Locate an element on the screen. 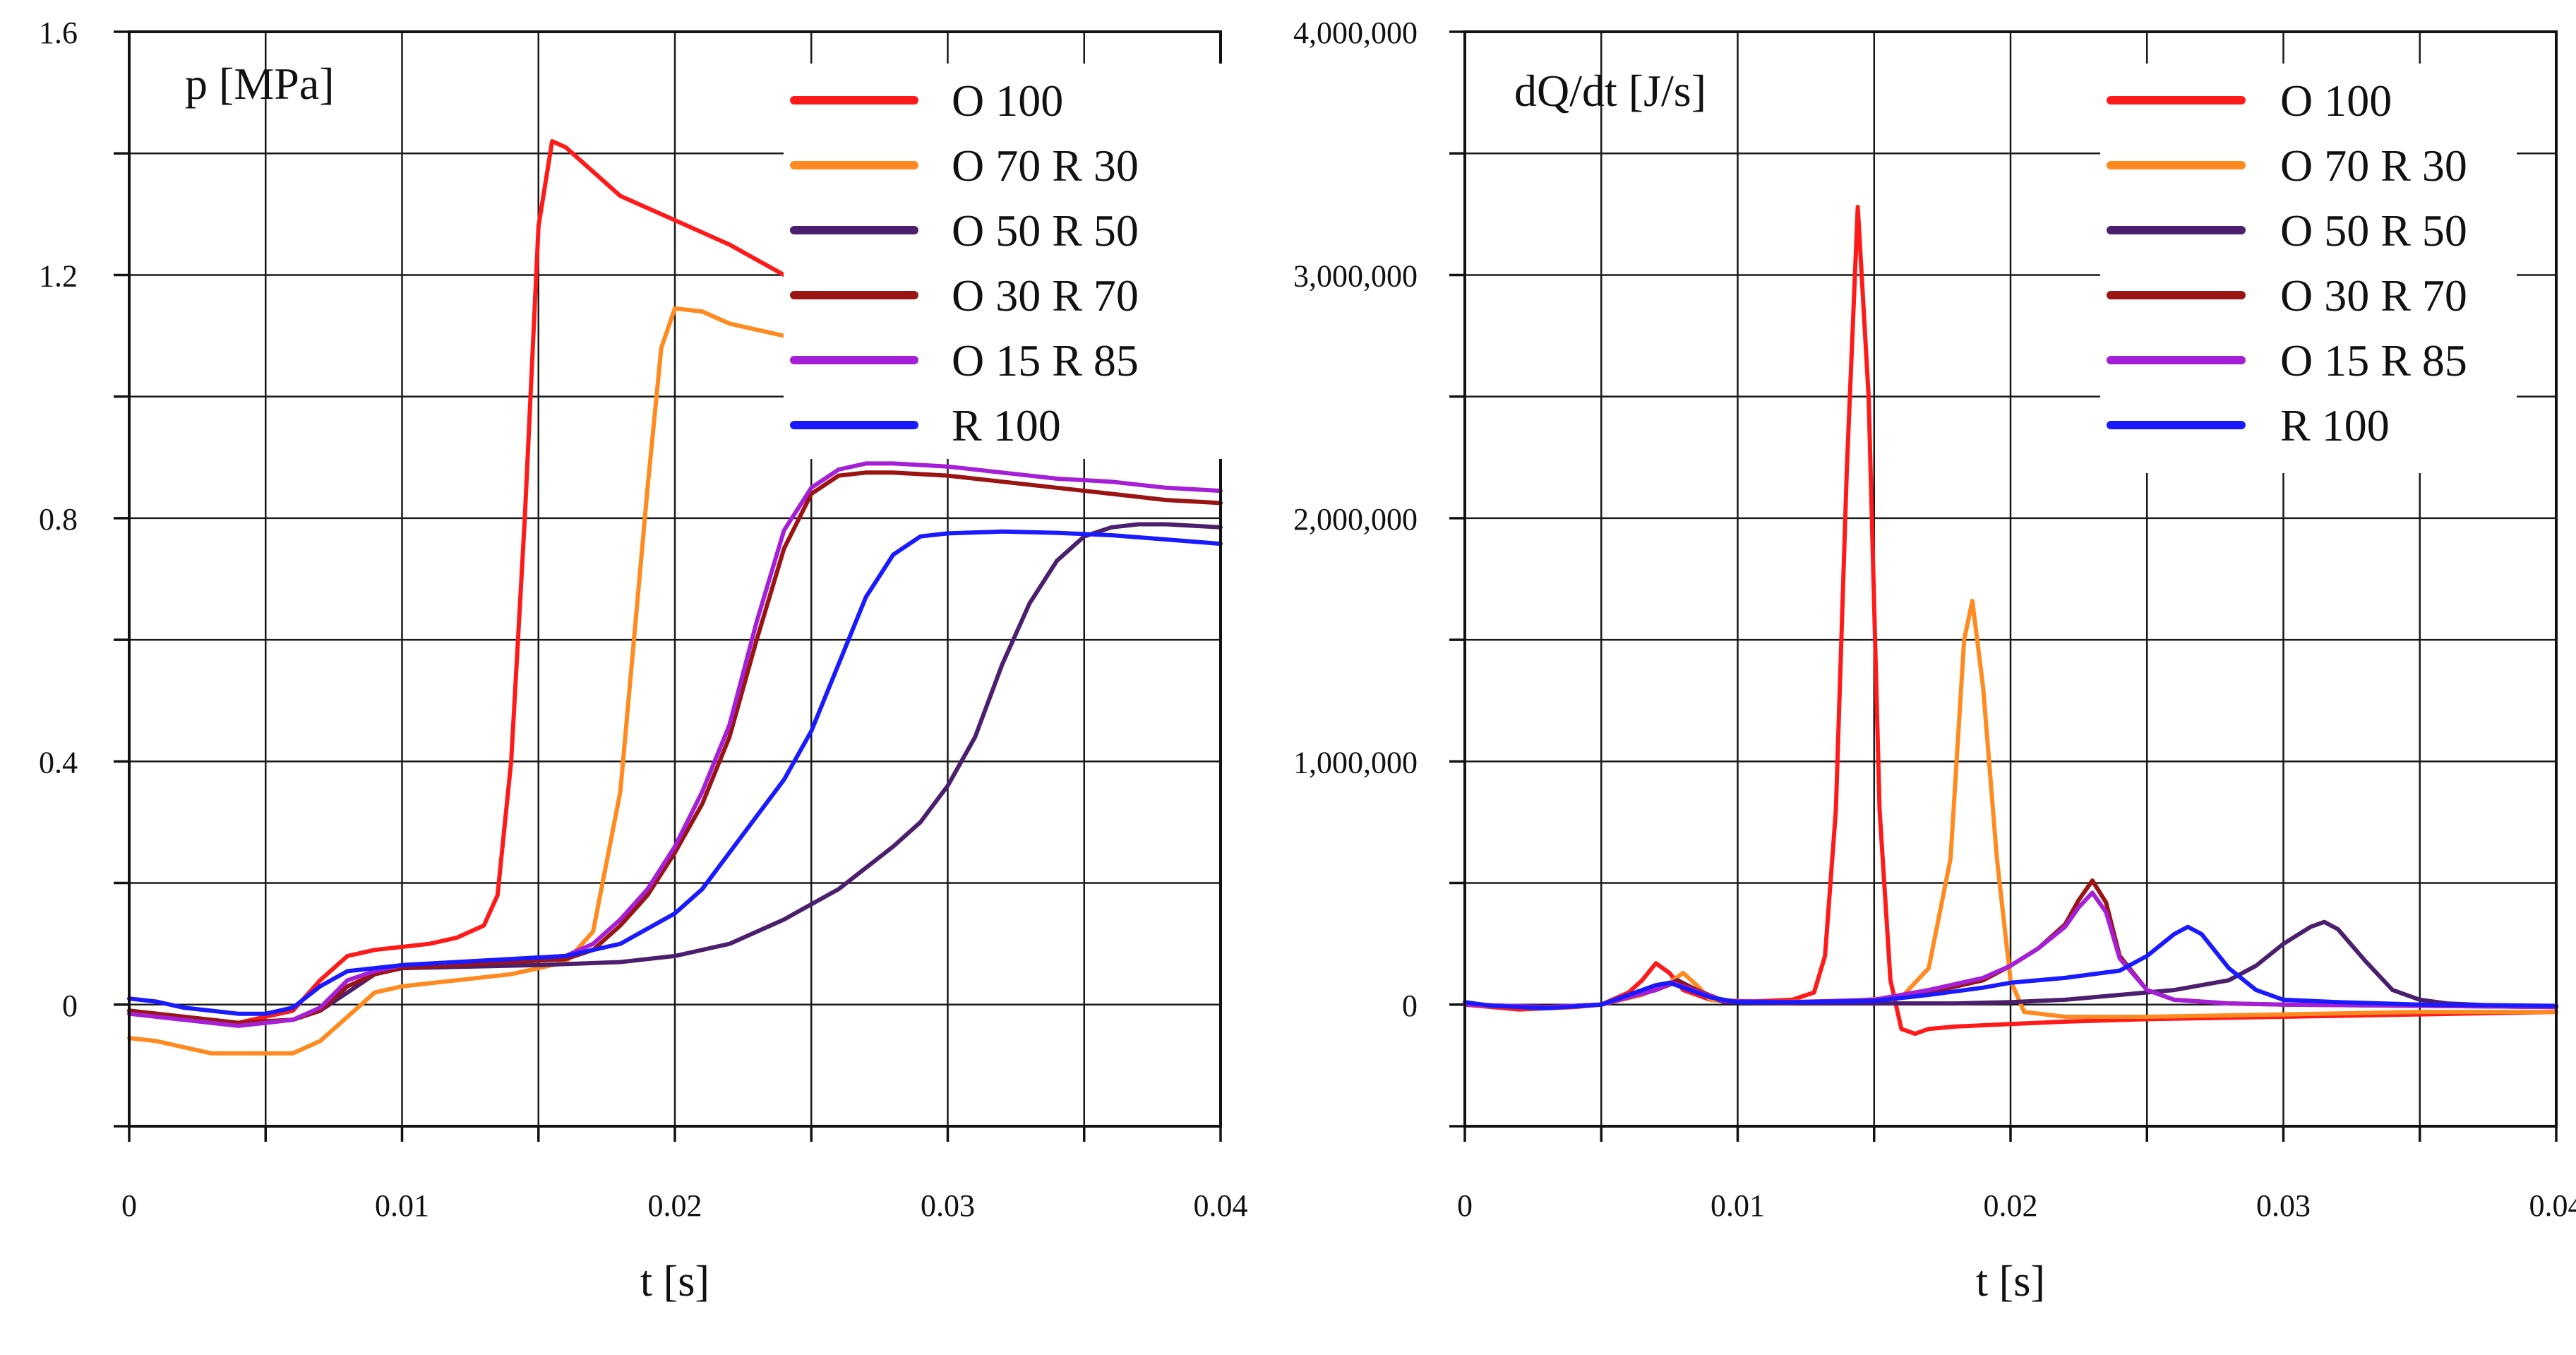 The image size is (2576, 1355). heat-release-legend-label: O 50 R 50 is located at coordinates (2373, 230).